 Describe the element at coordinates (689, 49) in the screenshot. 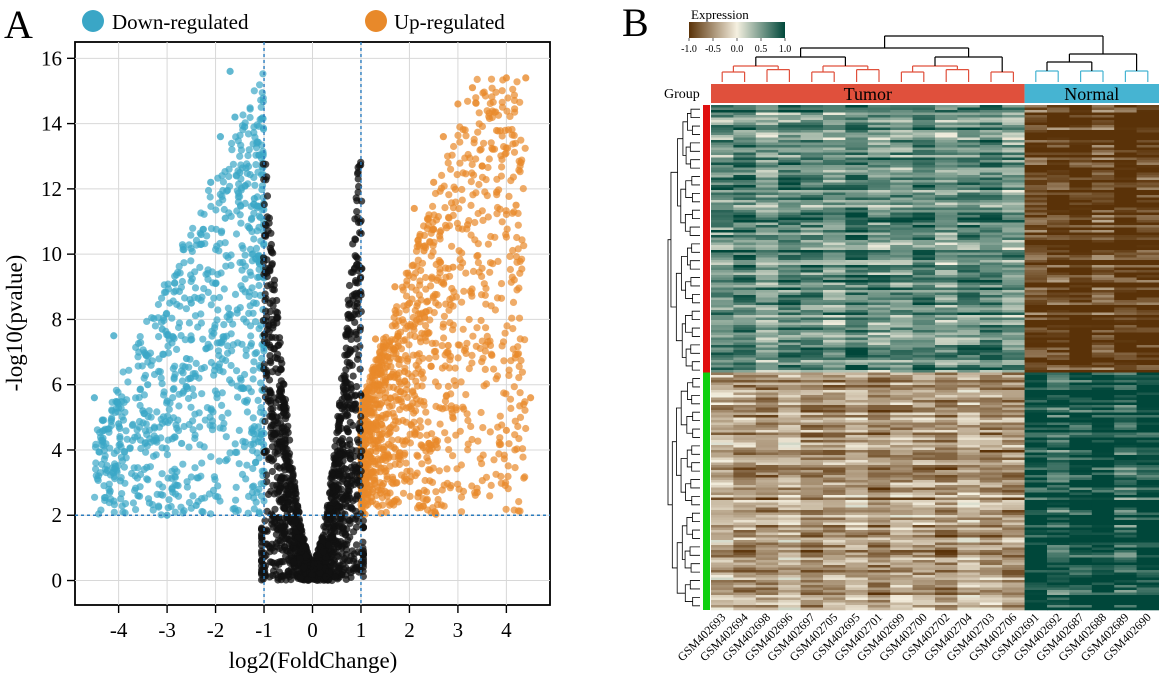

I see `legend-tick-label: -1.0` at that location.